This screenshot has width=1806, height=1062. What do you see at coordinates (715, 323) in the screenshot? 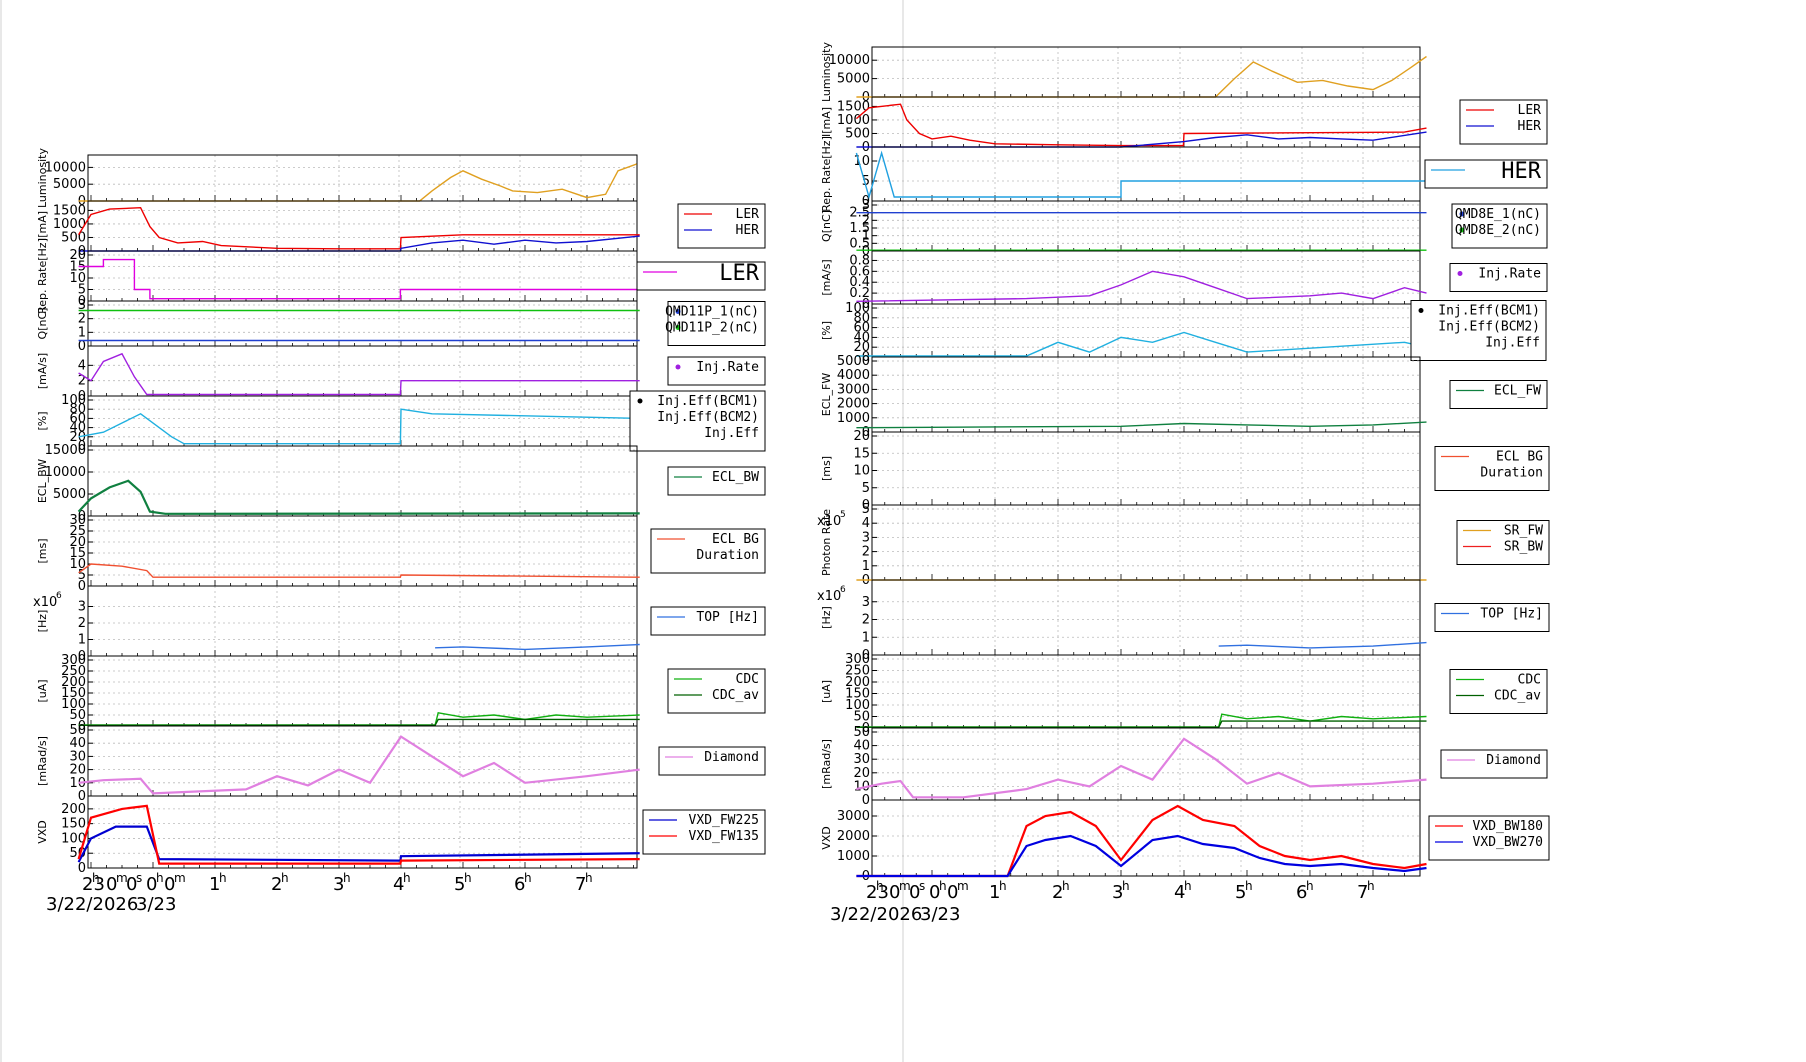
I see `legend-panel-4: QMD11P_1(nC)QMD11P_2(nC)` at bounding box center [715, 323].